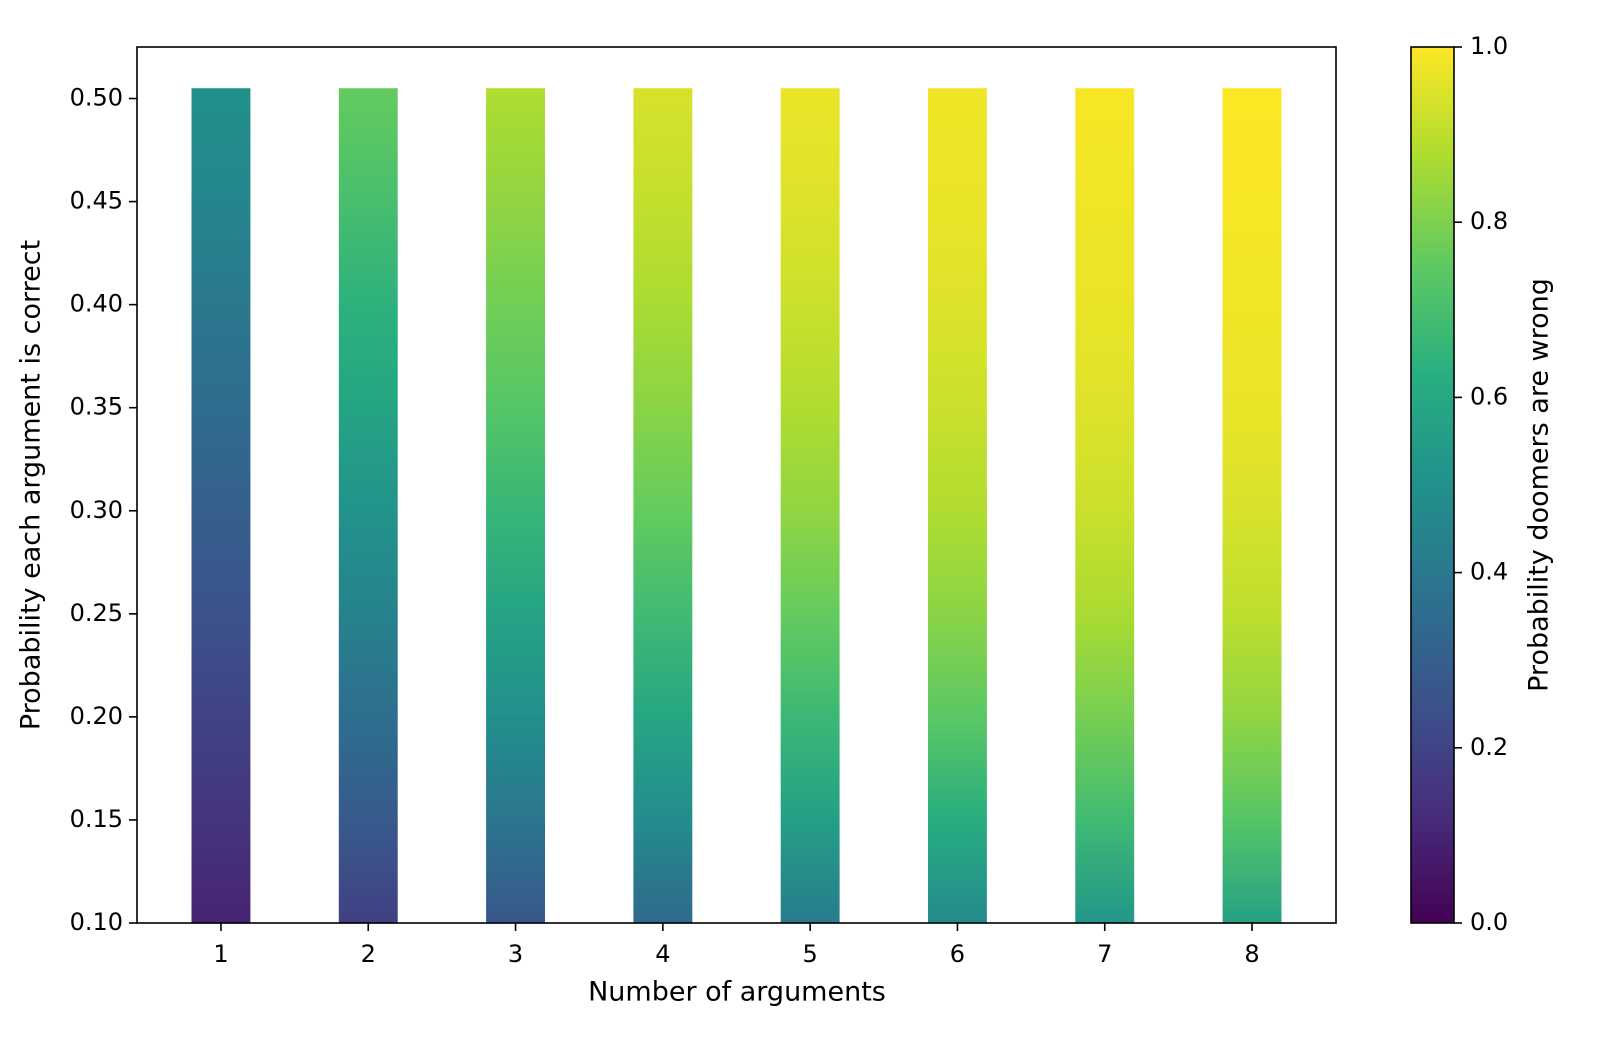 The width and height of the screenshot is (1606, 1054). What do you see at coordinates (1489, 396) in the screenshot?
I see `colorbar-tick-label: 0.6` at bounding box center [1489, 396].